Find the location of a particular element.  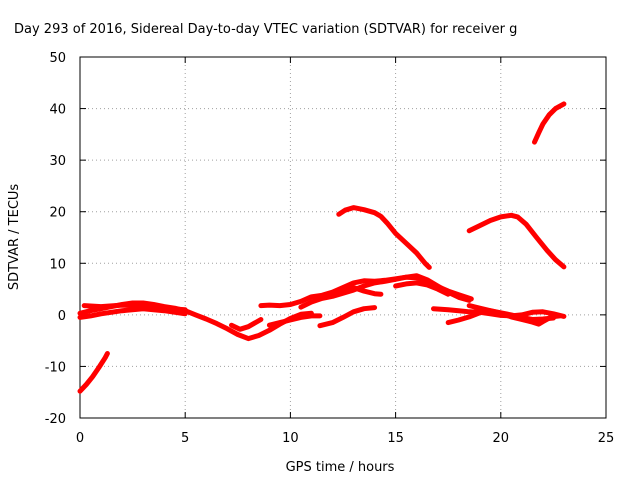

y-tick-label: 10 is located at coordinates (57, 264).